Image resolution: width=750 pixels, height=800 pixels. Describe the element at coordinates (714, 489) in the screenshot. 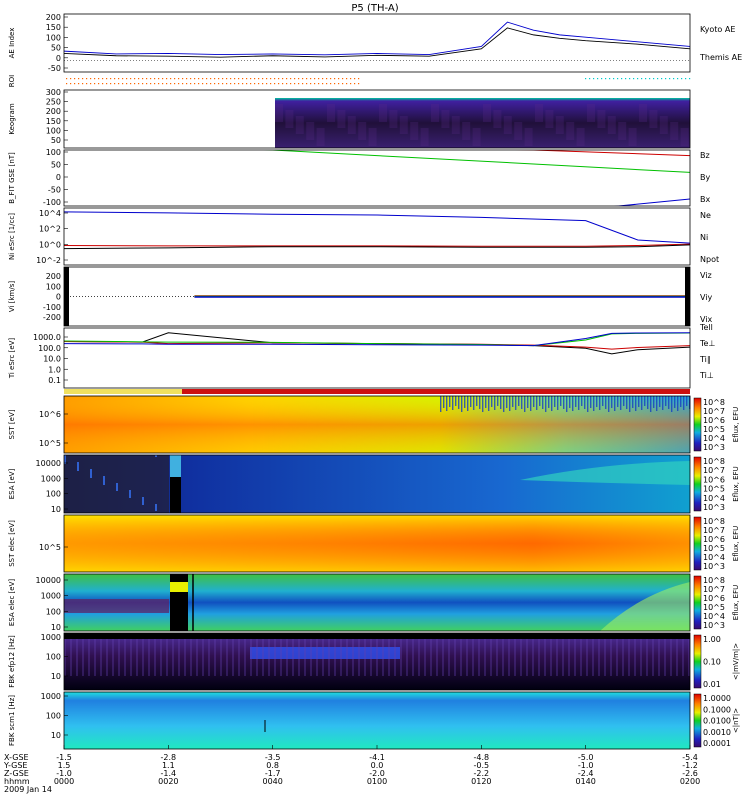

I see `colorbar-esa1-tick: 10^5` at that location.